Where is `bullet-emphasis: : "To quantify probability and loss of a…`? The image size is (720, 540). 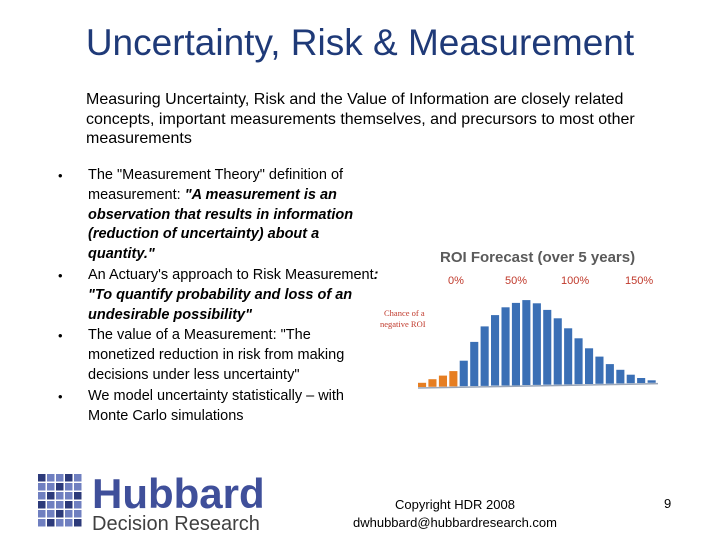
bullet-emphasis: : "To quantify probability and loss of a… is located at coordinates (233, 294).